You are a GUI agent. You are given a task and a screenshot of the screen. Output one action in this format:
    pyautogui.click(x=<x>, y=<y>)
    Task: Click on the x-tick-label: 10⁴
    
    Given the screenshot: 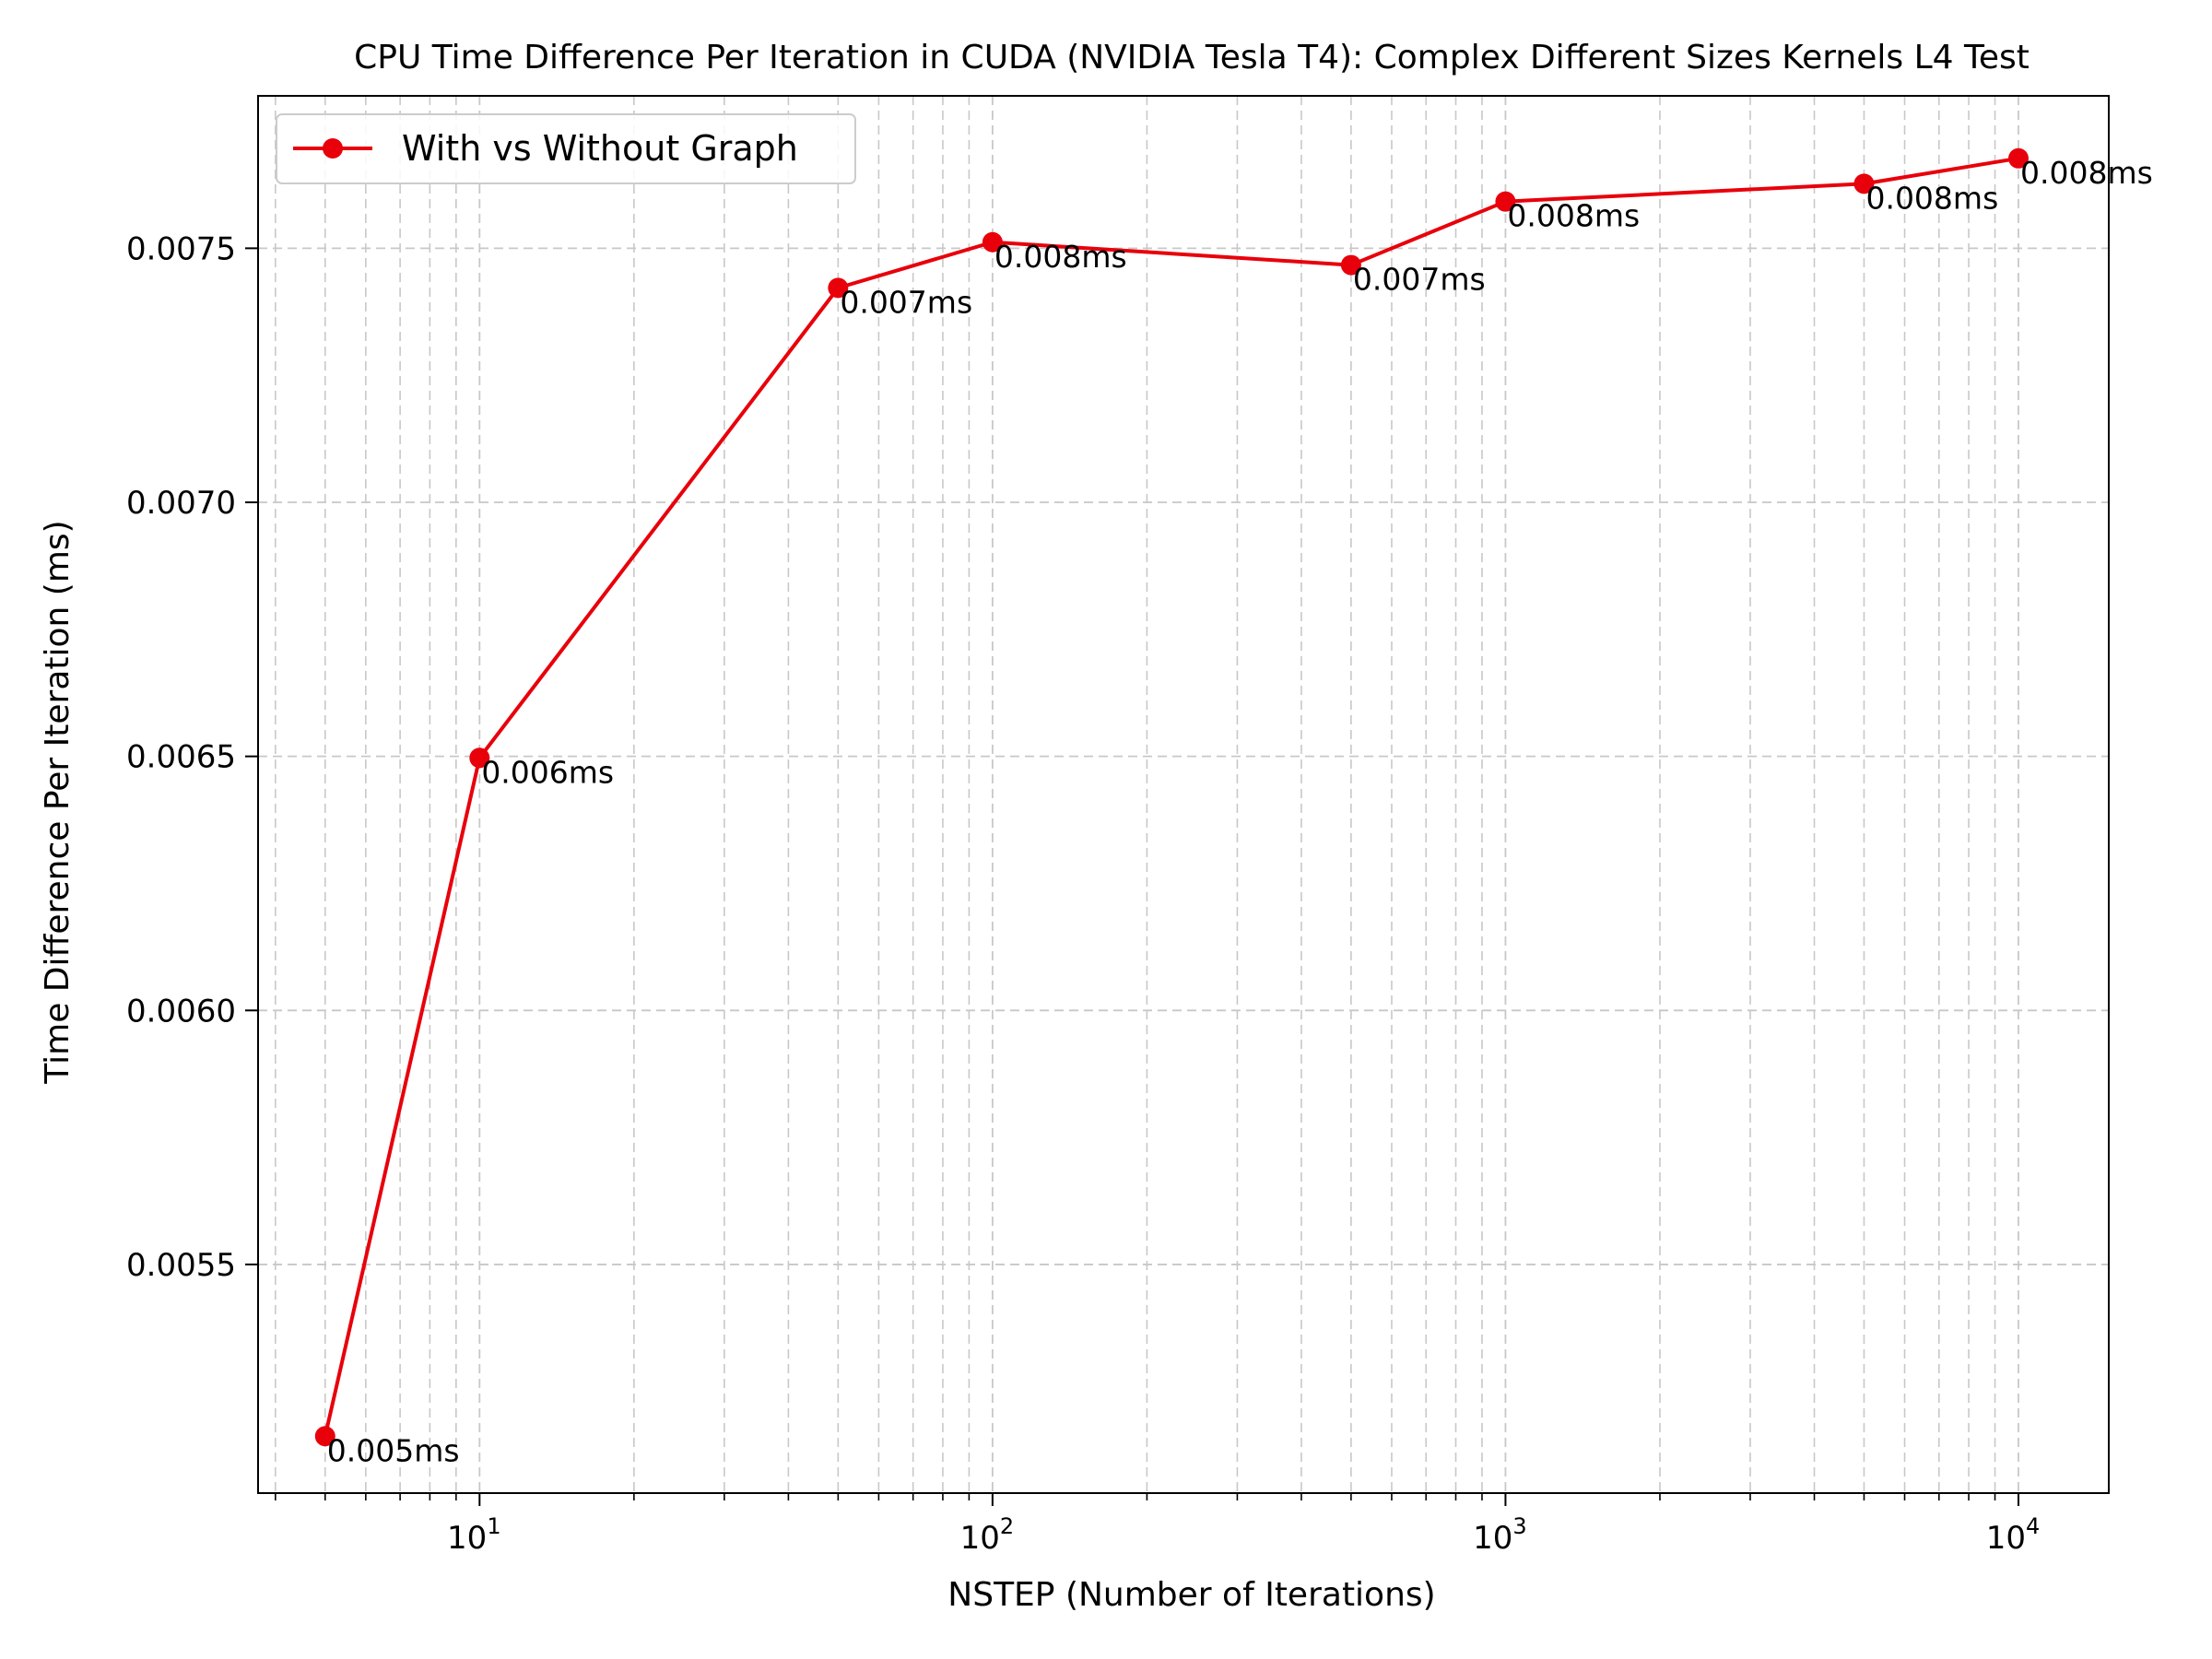 What is the action you would take?
    pyautogui.click(x=2013, y=1535)
    